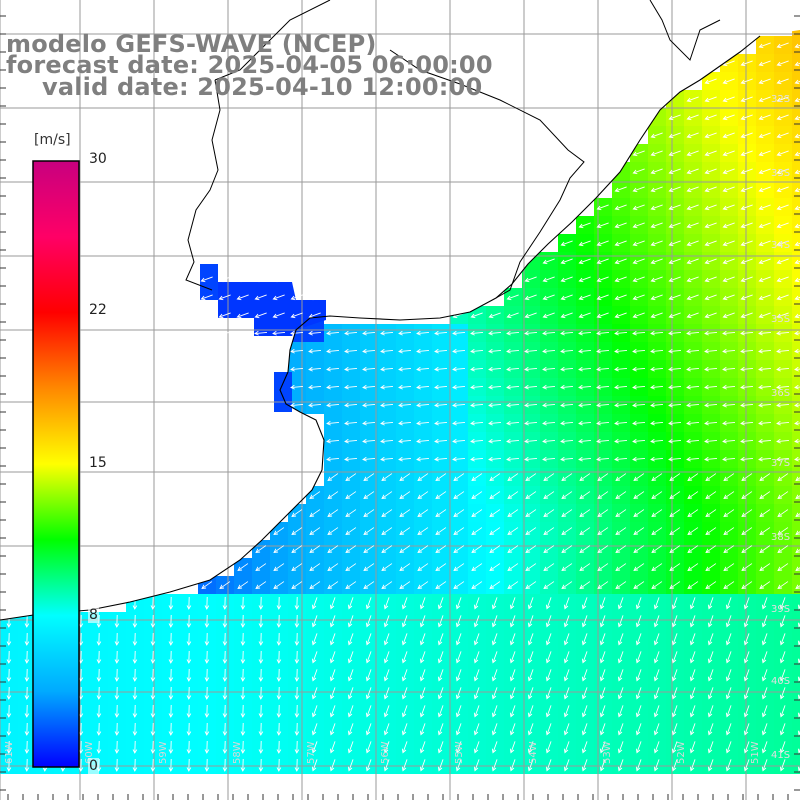  What do you see at coordinates (459, 752) in the screenshot?
I see `lon-label: 55W` at bounding box center [459, 752].